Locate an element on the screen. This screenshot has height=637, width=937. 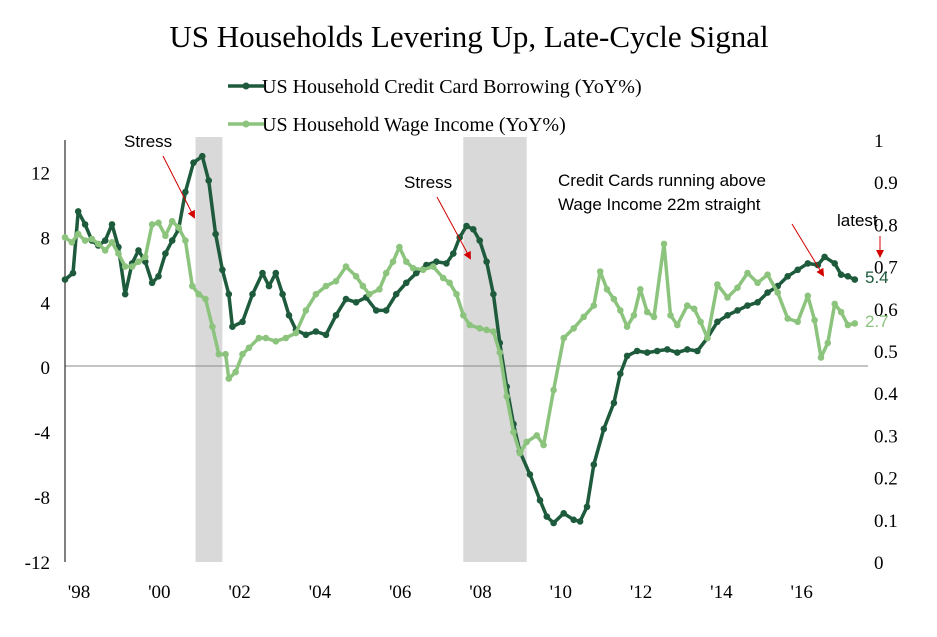
annotation-arrow-credit-cards is located at coordinates (808, 250).